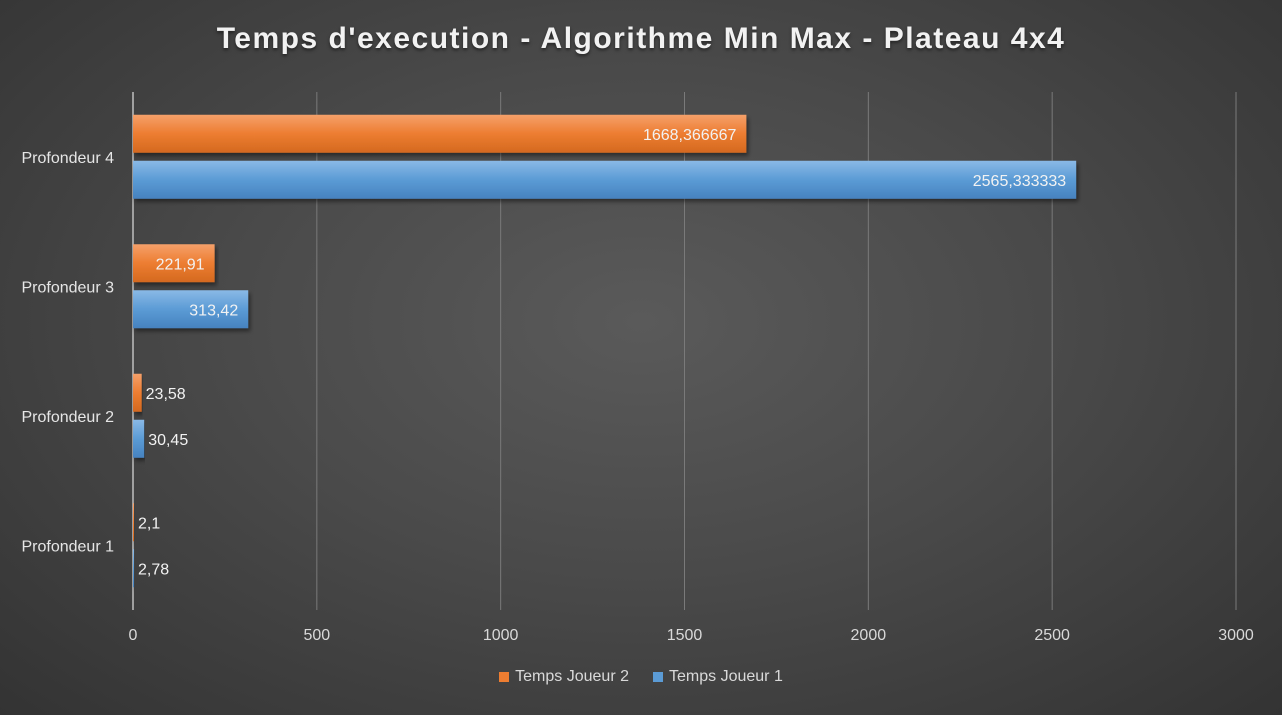  I want to click on x-tick-label: 1000, so click(501, 635).